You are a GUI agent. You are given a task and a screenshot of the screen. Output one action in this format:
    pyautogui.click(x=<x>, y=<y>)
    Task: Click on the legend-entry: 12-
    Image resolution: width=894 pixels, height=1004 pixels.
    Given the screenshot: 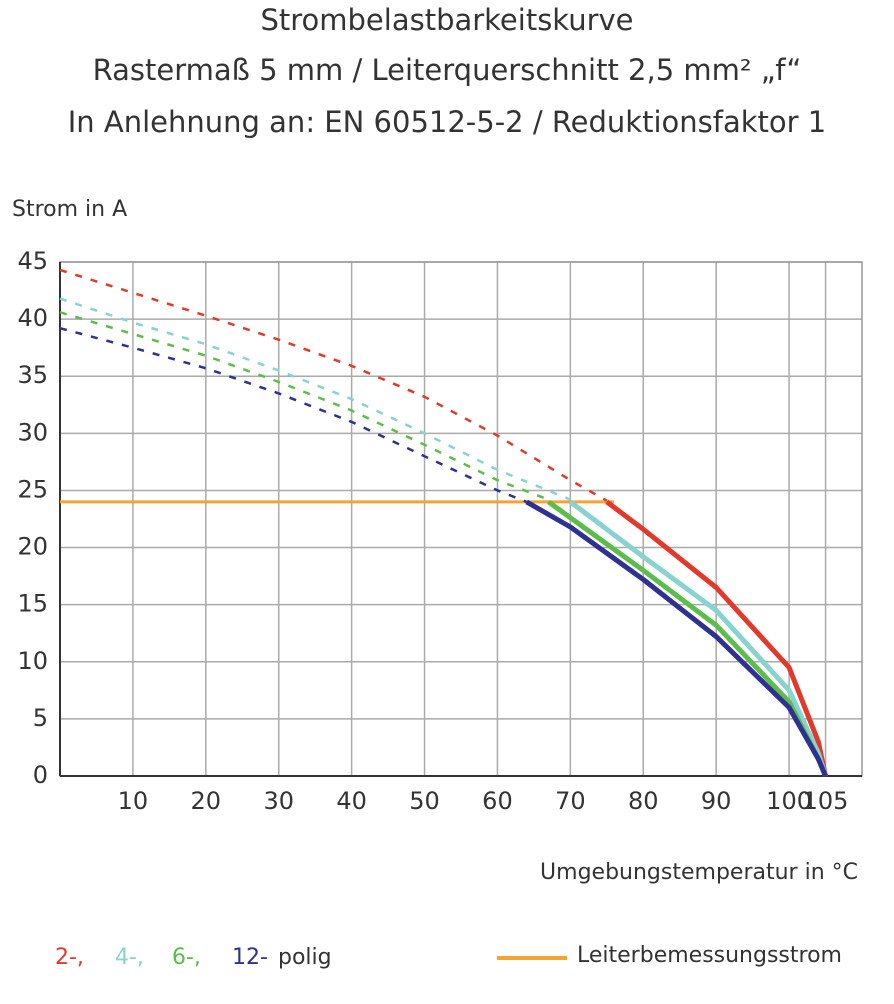 What is the action you would take?
    pyautogui.click(x=250, y=957)
    